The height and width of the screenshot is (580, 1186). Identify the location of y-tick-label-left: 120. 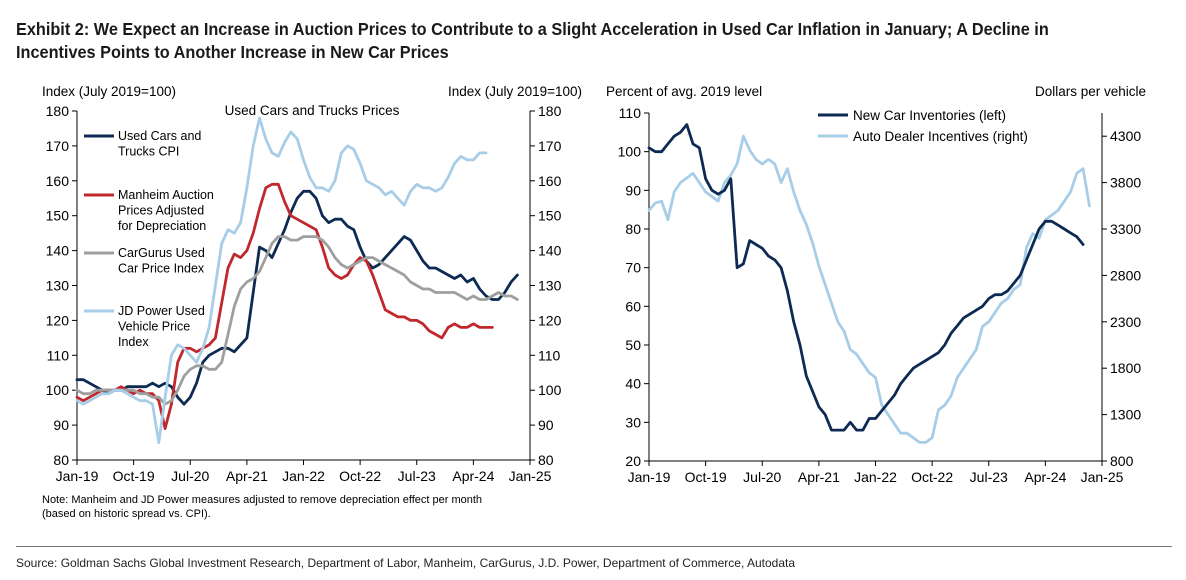
(58, 320).